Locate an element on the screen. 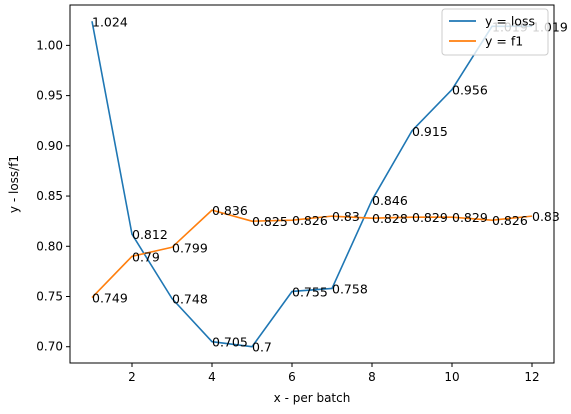 This screenshot has height=414, width=571. data-label-loss: 0.755 is located at coordinates (310, 291).